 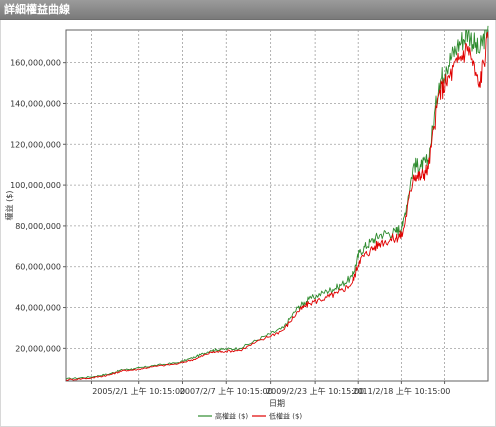 What do you see at coordinates (35, 144) in the screenshot?
I see `y-tick-label: 120,000,000` at bounding box center [35, 144].